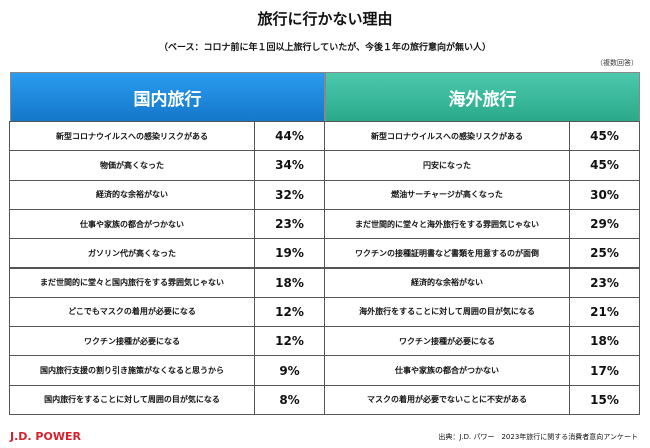 Image resolution: width=650 pixels, height=448 pixels. What do you see at coordinates (132, 253) in the screenshot?
I see `reason-cell: ガソリン代が高くなった` at bounding box center [132, 253].